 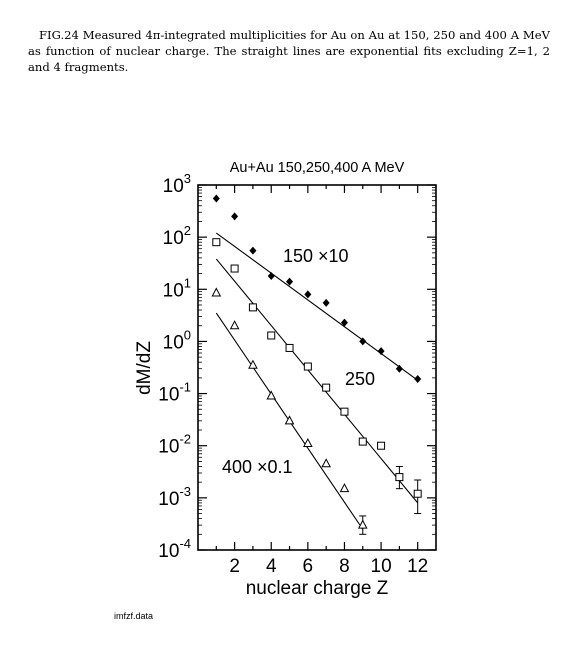 I want to click on series-label: 250, so click(x=360, y=379).